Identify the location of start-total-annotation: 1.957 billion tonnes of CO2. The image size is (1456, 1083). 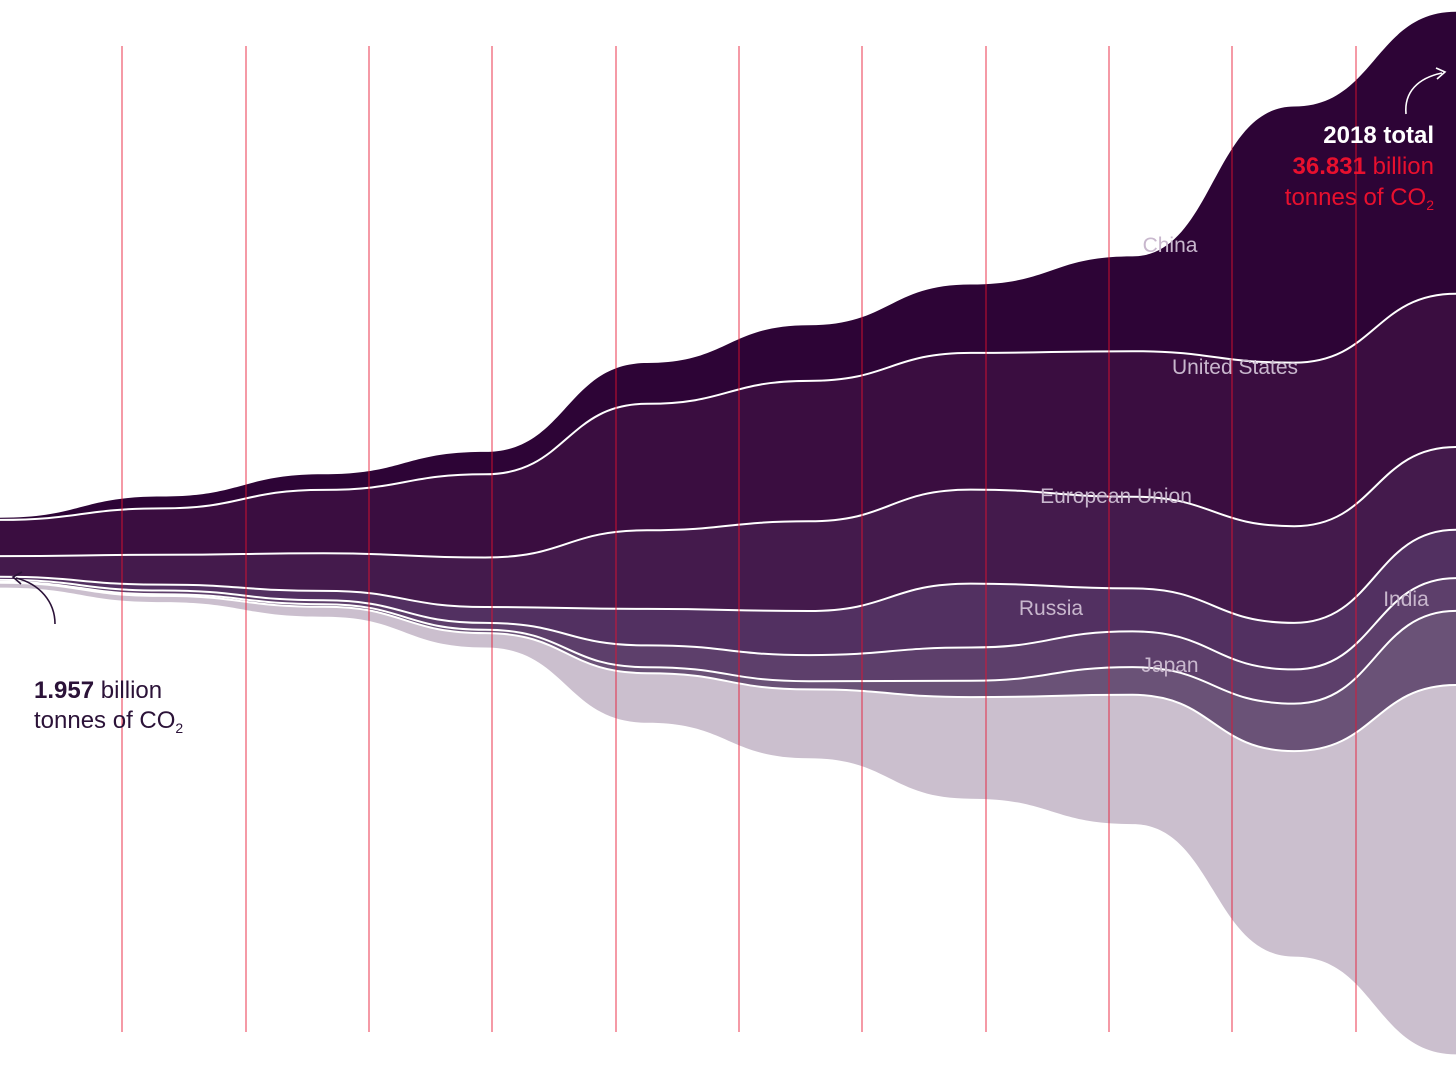
(108, 706).